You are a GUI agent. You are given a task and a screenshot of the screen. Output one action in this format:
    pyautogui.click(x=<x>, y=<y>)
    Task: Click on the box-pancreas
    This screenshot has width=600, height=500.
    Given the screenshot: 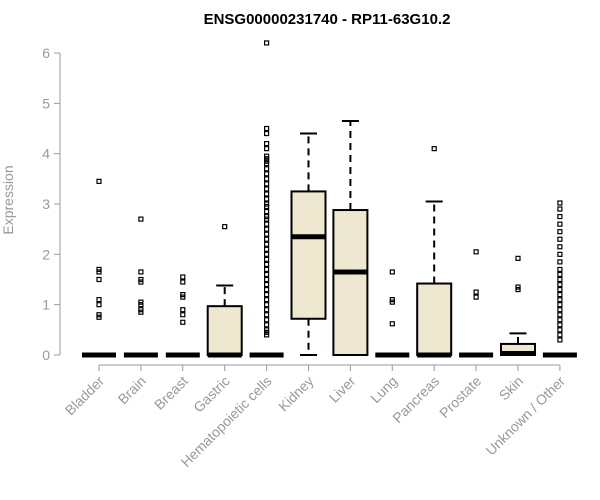 What is the action you would take?
    pyautogui.click(x=434, y=252)
    